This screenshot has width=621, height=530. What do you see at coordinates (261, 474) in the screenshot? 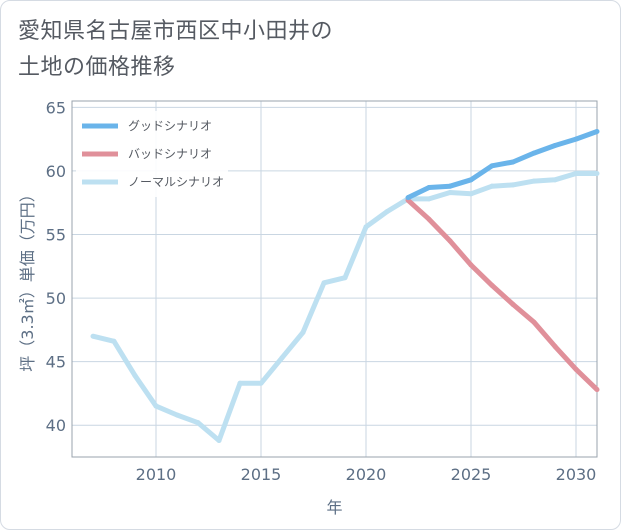
I see `x-tick-label: 2015` at bounding box center [261, 474].